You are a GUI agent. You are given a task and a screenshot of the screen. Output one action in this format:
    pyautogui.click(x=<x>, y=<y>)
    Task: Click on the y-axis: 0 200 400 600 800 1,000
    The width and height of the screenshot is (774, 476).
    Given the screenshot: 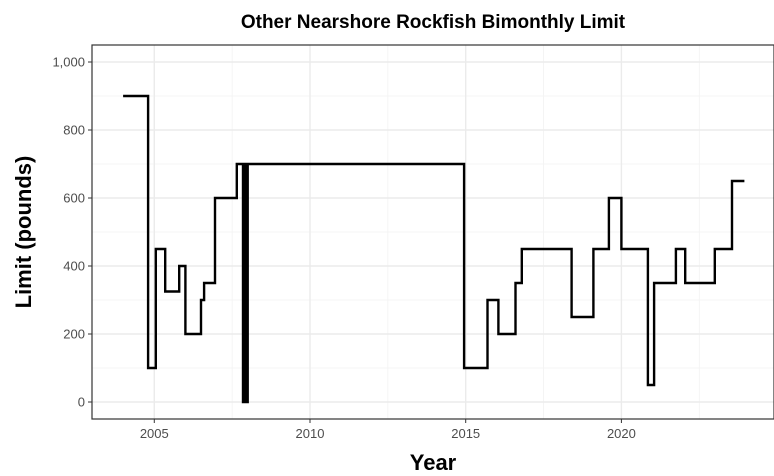 What is the action you would take?
    pyautogui.click(x=72, y=232)
    